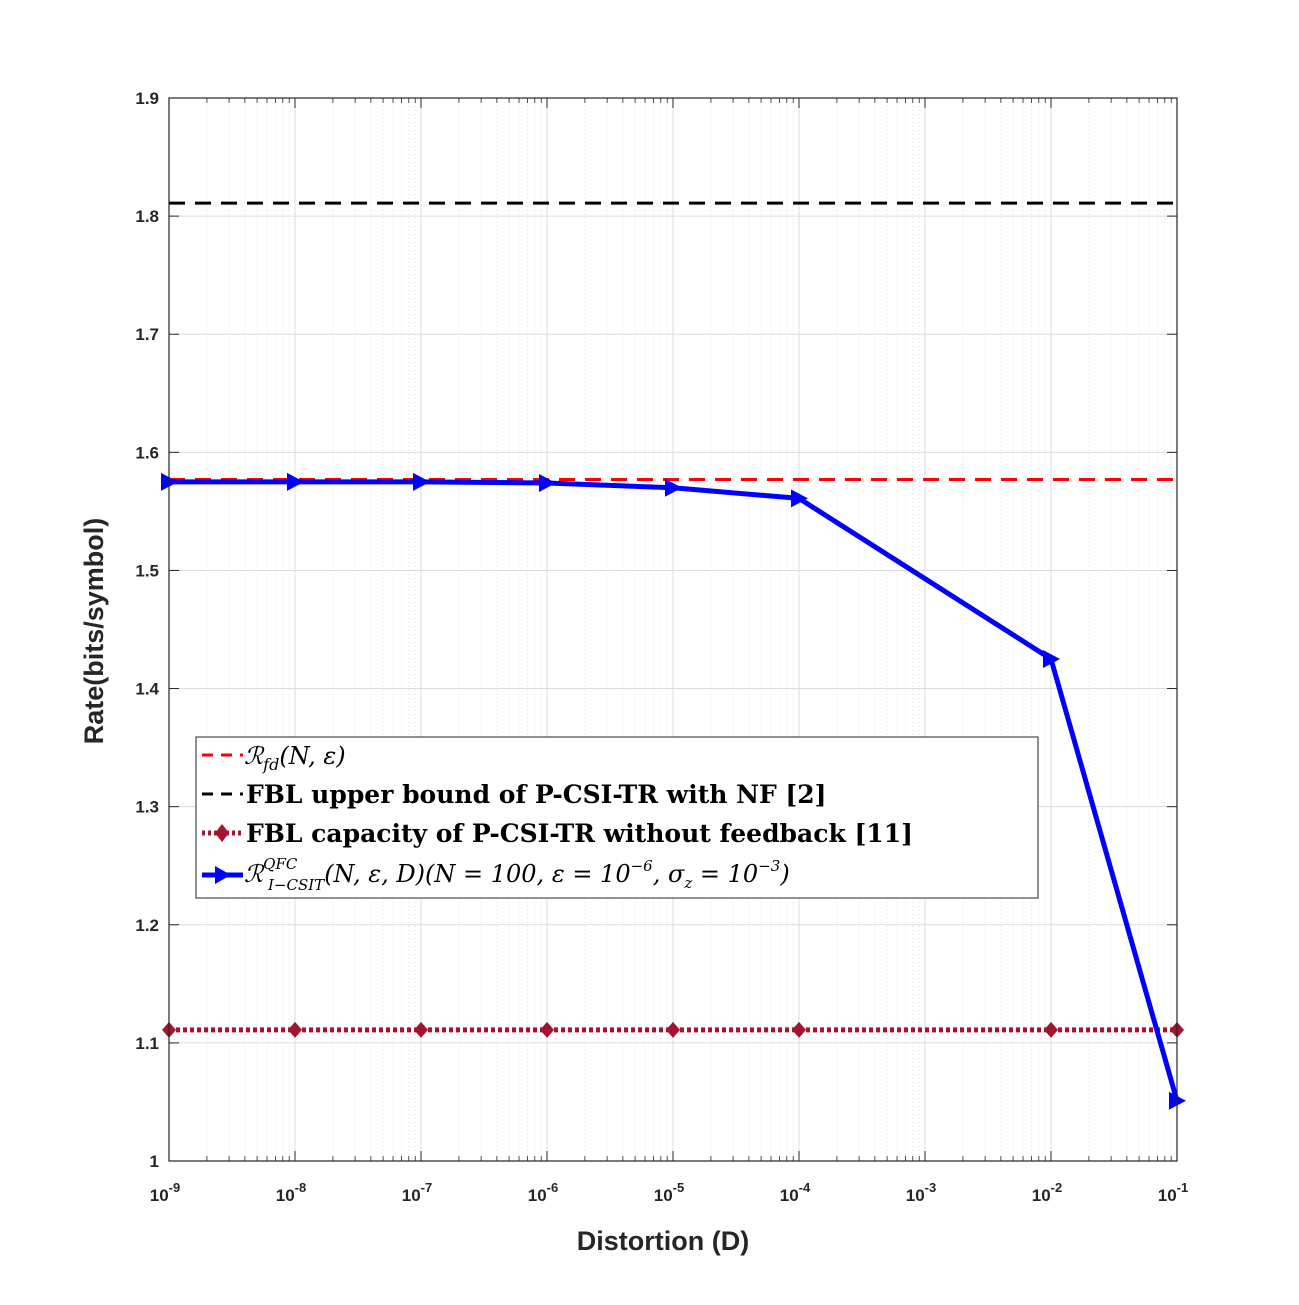 The height and width of the screenshot is (1305, 1299). What do you see at coordinates (296, 885) in the screenshot?
I see `legend-qfc-sub: I−CSIT` at bounding box center [296, 885].